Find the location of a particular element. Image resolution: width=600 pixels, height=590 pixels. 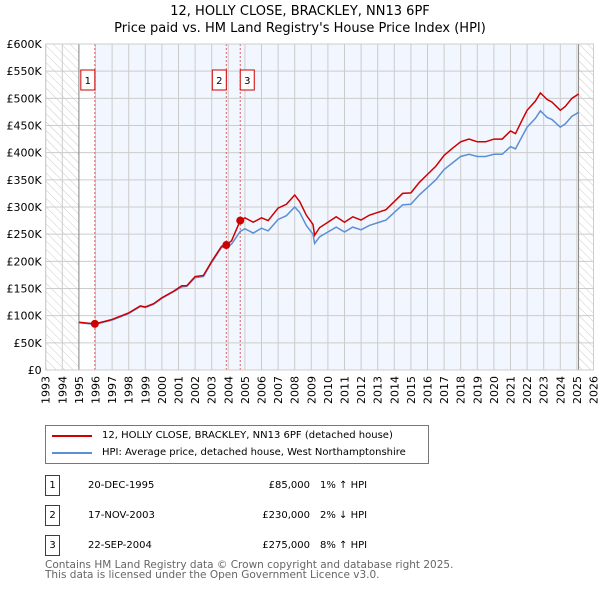

sale-label: 1 is located at coordinates (88, 81).